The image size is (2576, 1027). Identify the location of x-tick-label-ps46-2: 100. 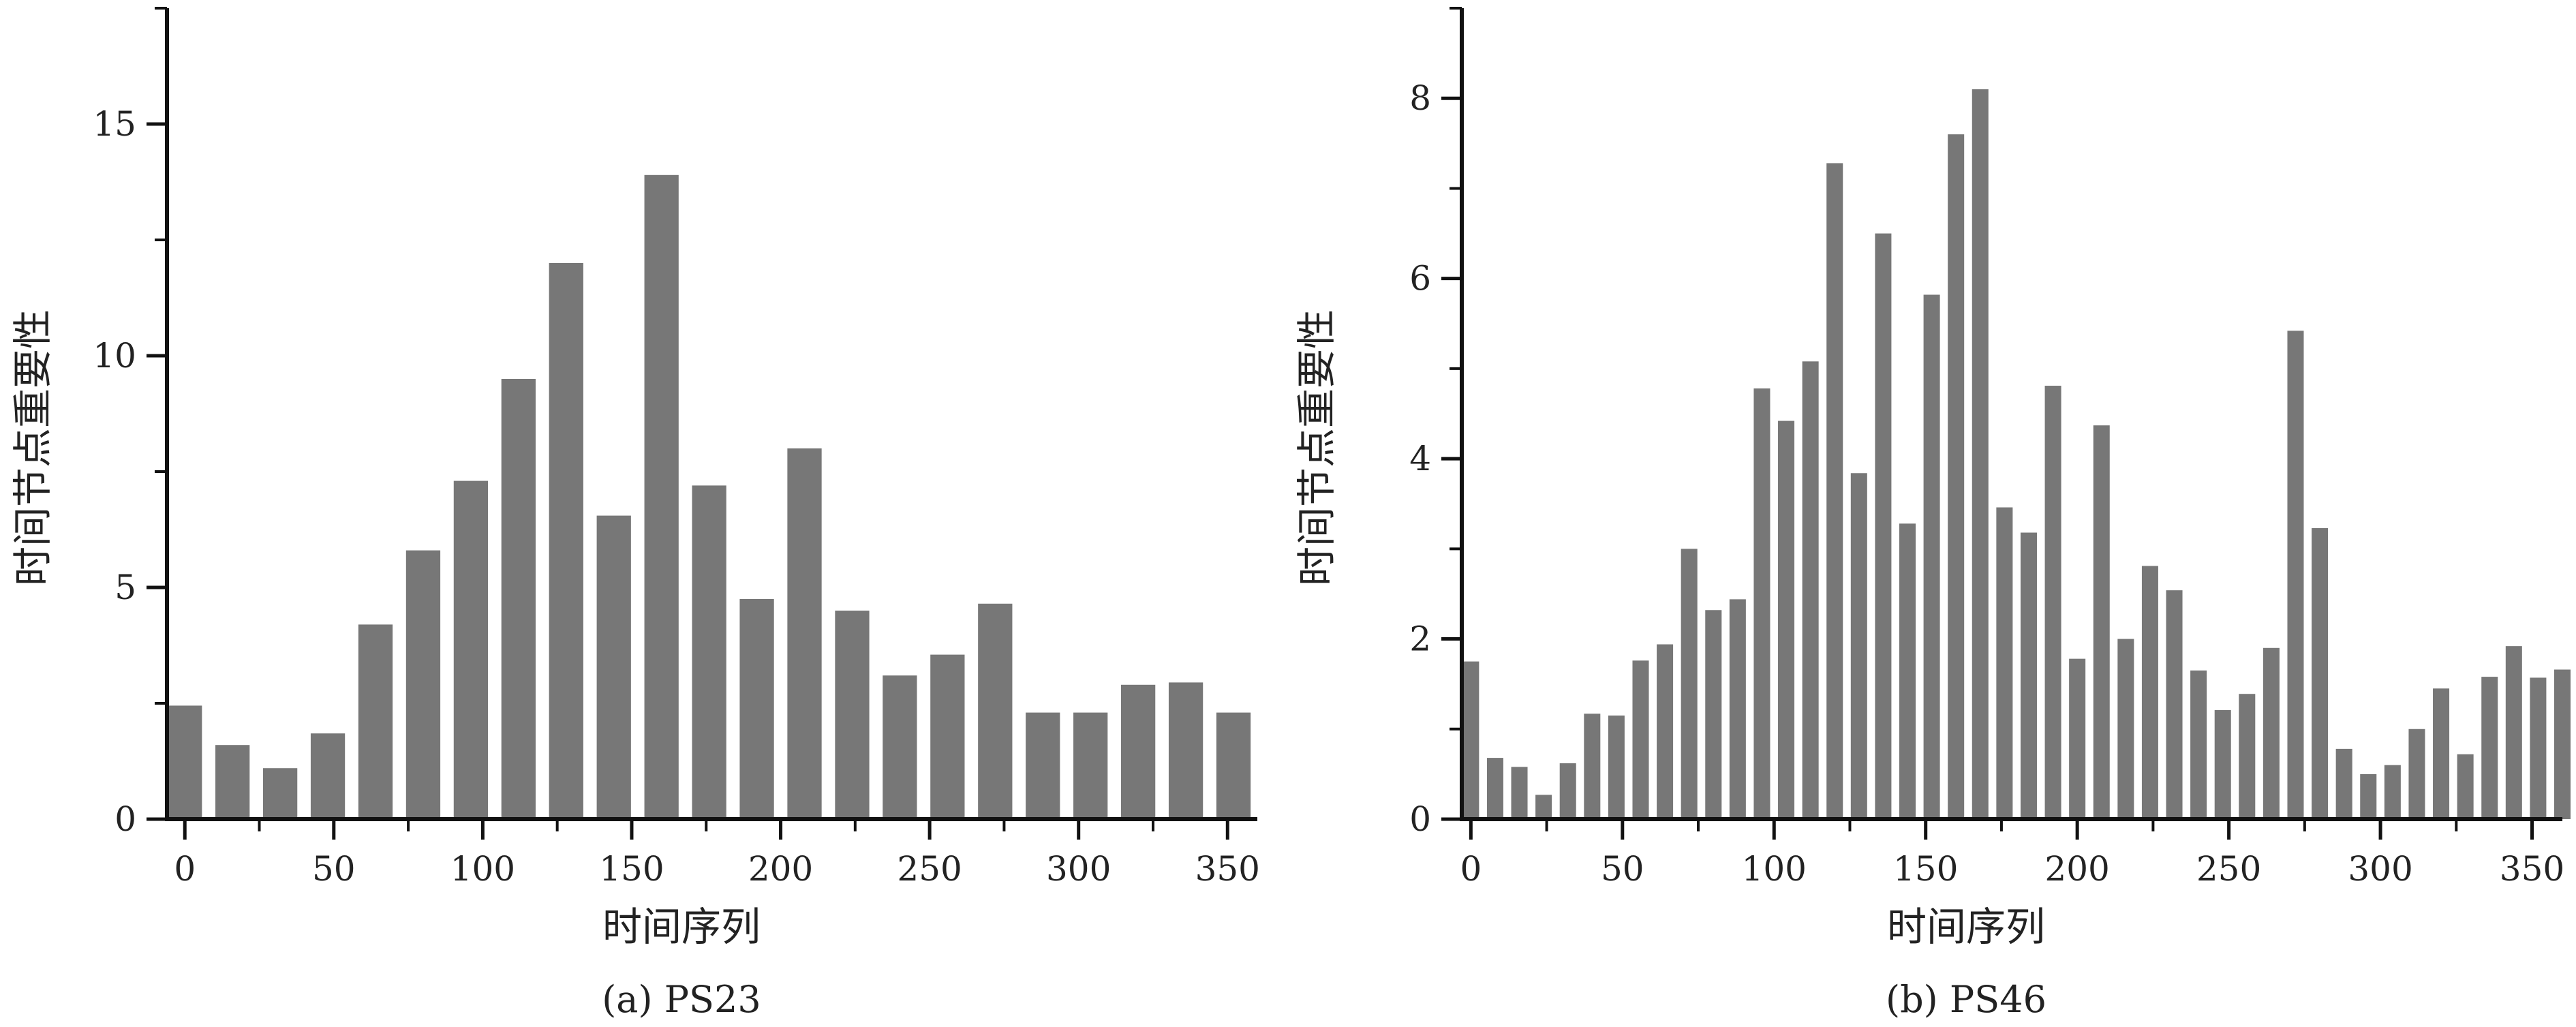
(1774, 869).